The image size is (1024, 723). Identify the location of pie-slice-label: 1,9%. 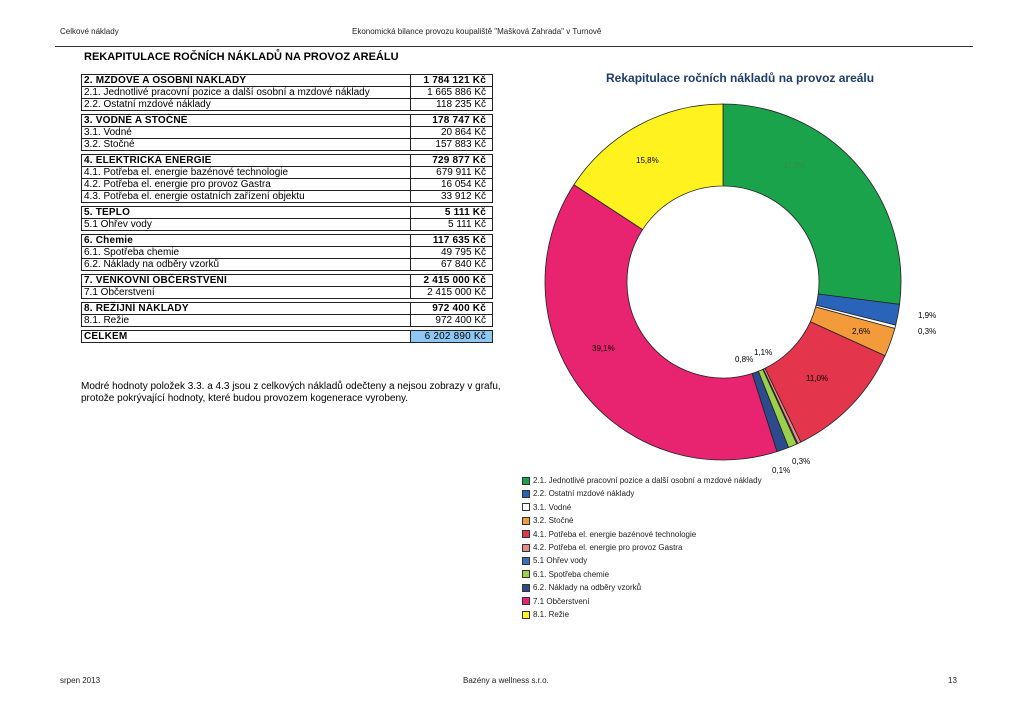
(927, 315).